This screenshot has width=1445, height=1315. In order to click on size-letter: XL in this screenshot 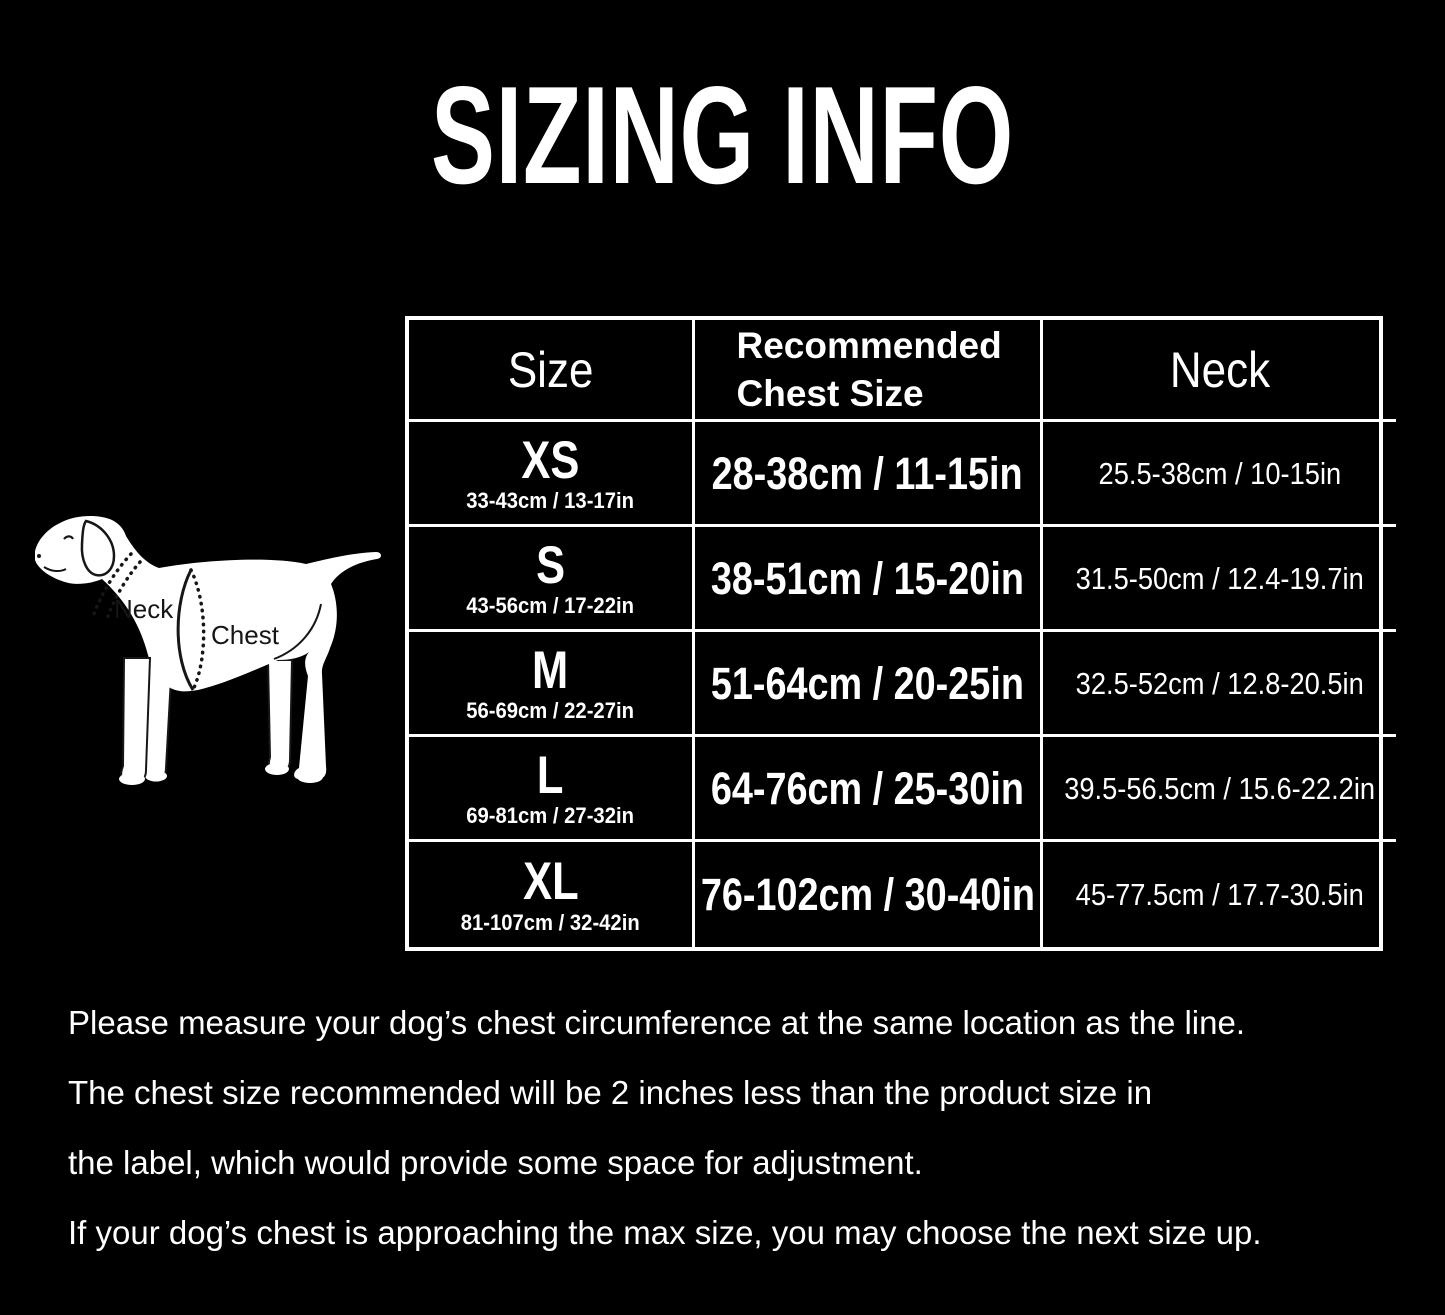, I will do `click(550, 882)`.